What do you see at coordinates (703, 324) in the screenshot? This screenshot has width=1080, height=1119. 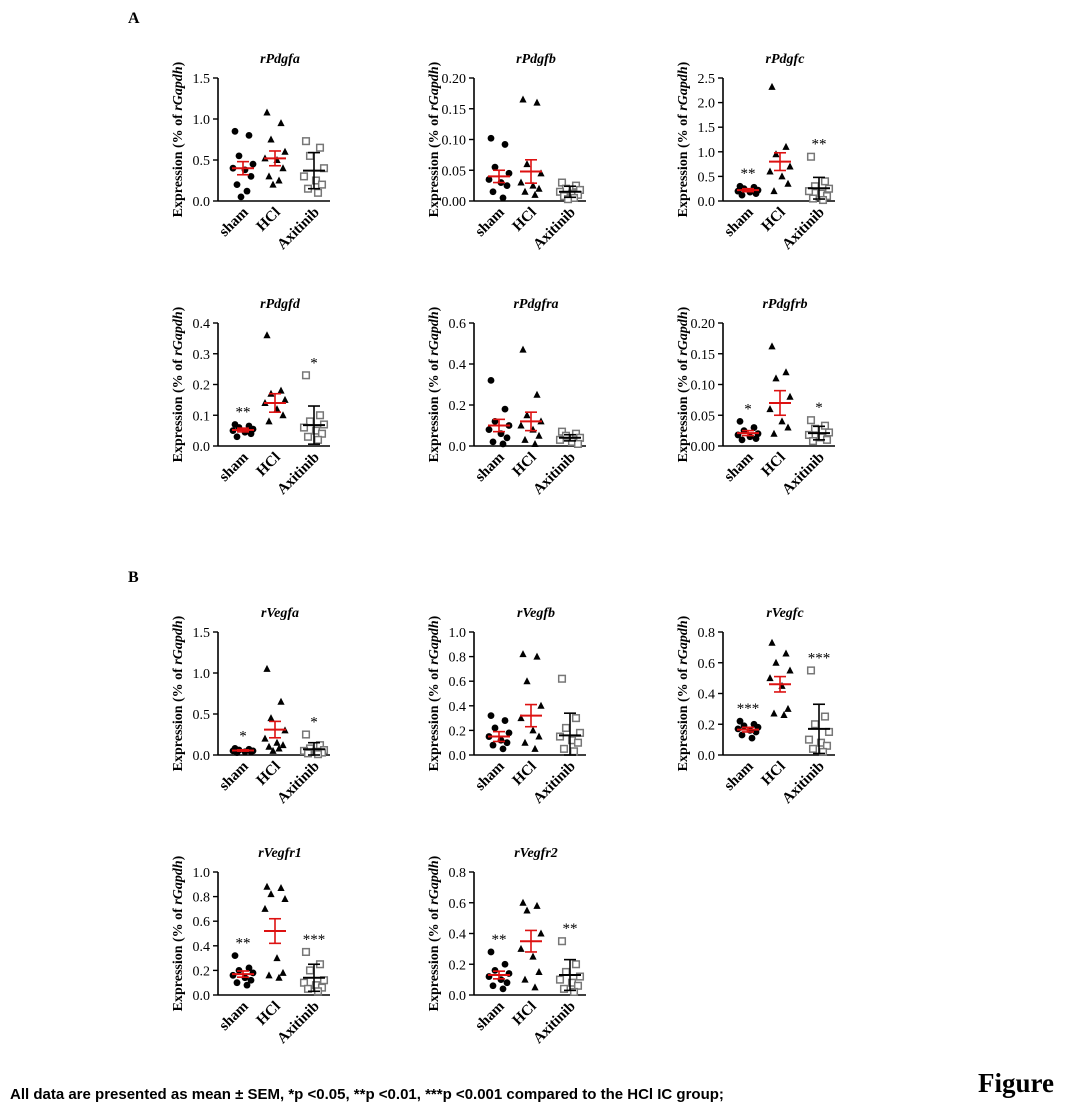 I see `y-tick-label: 0.20` at bounding box center [703, 324].